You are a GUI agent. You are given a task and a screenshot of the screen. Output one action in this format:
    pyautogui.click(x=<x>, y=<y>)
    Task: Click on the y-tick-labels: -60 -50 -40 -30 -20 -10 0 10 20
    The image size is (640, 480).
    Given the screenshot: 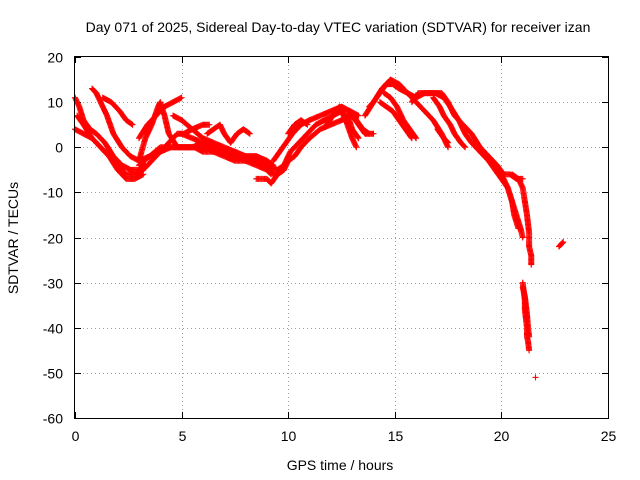 What is the action you would take?
    pyautogui.click(x=53, y=238)
    